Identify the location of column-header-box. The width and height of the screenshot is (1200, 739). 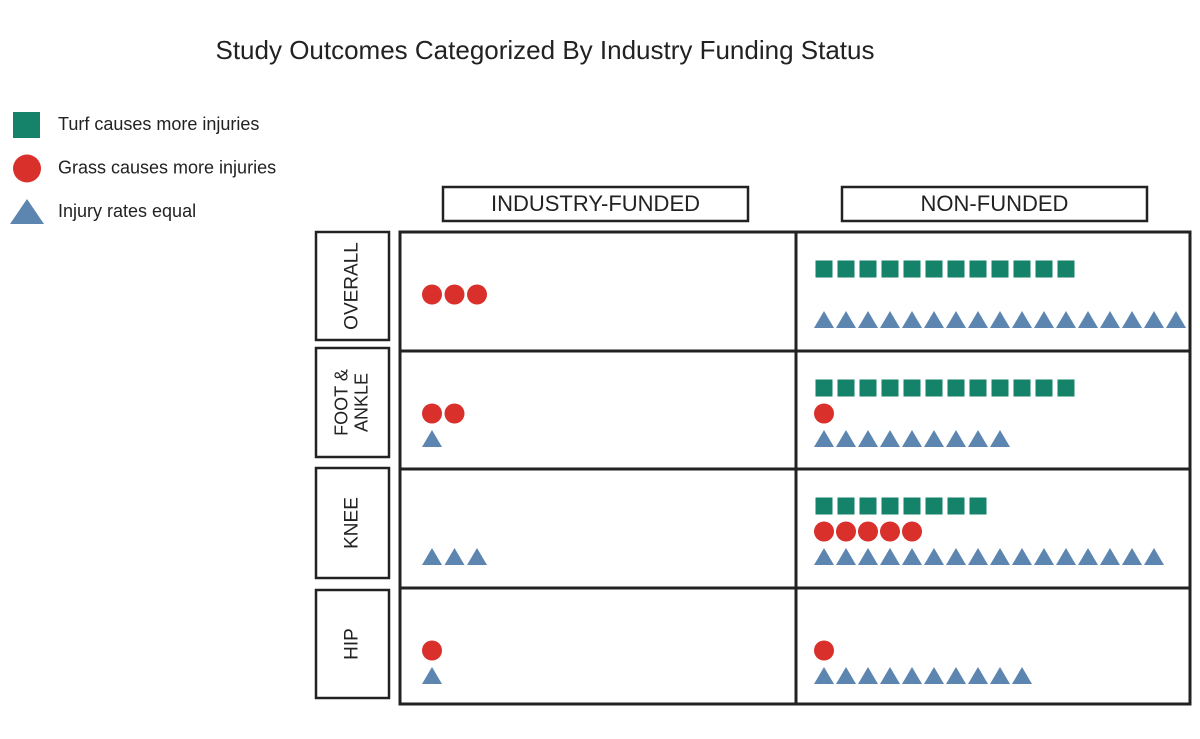
(994, 204).